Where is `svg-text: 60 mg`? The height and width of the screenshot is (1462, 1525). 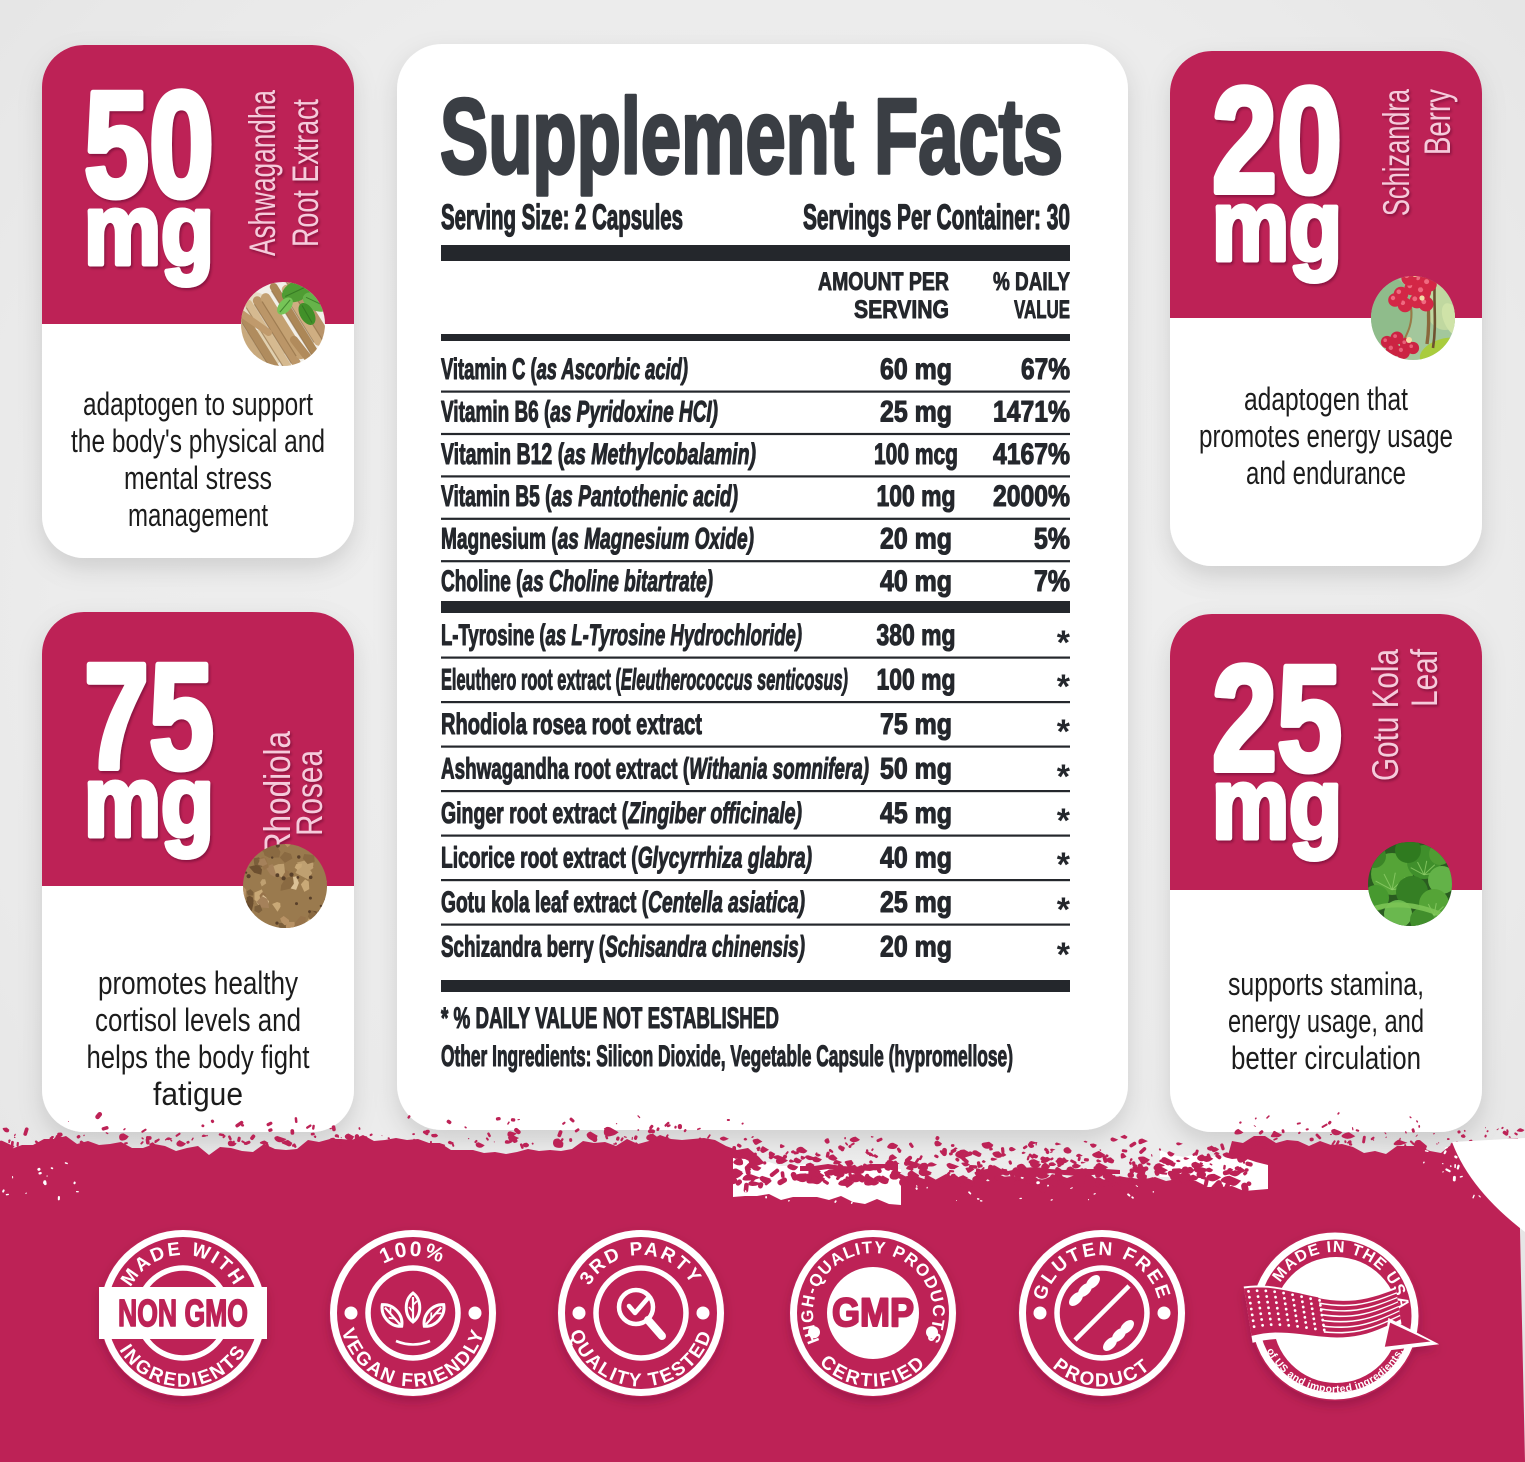 svg-text: 60 mg is located at coordinates (916, 369).